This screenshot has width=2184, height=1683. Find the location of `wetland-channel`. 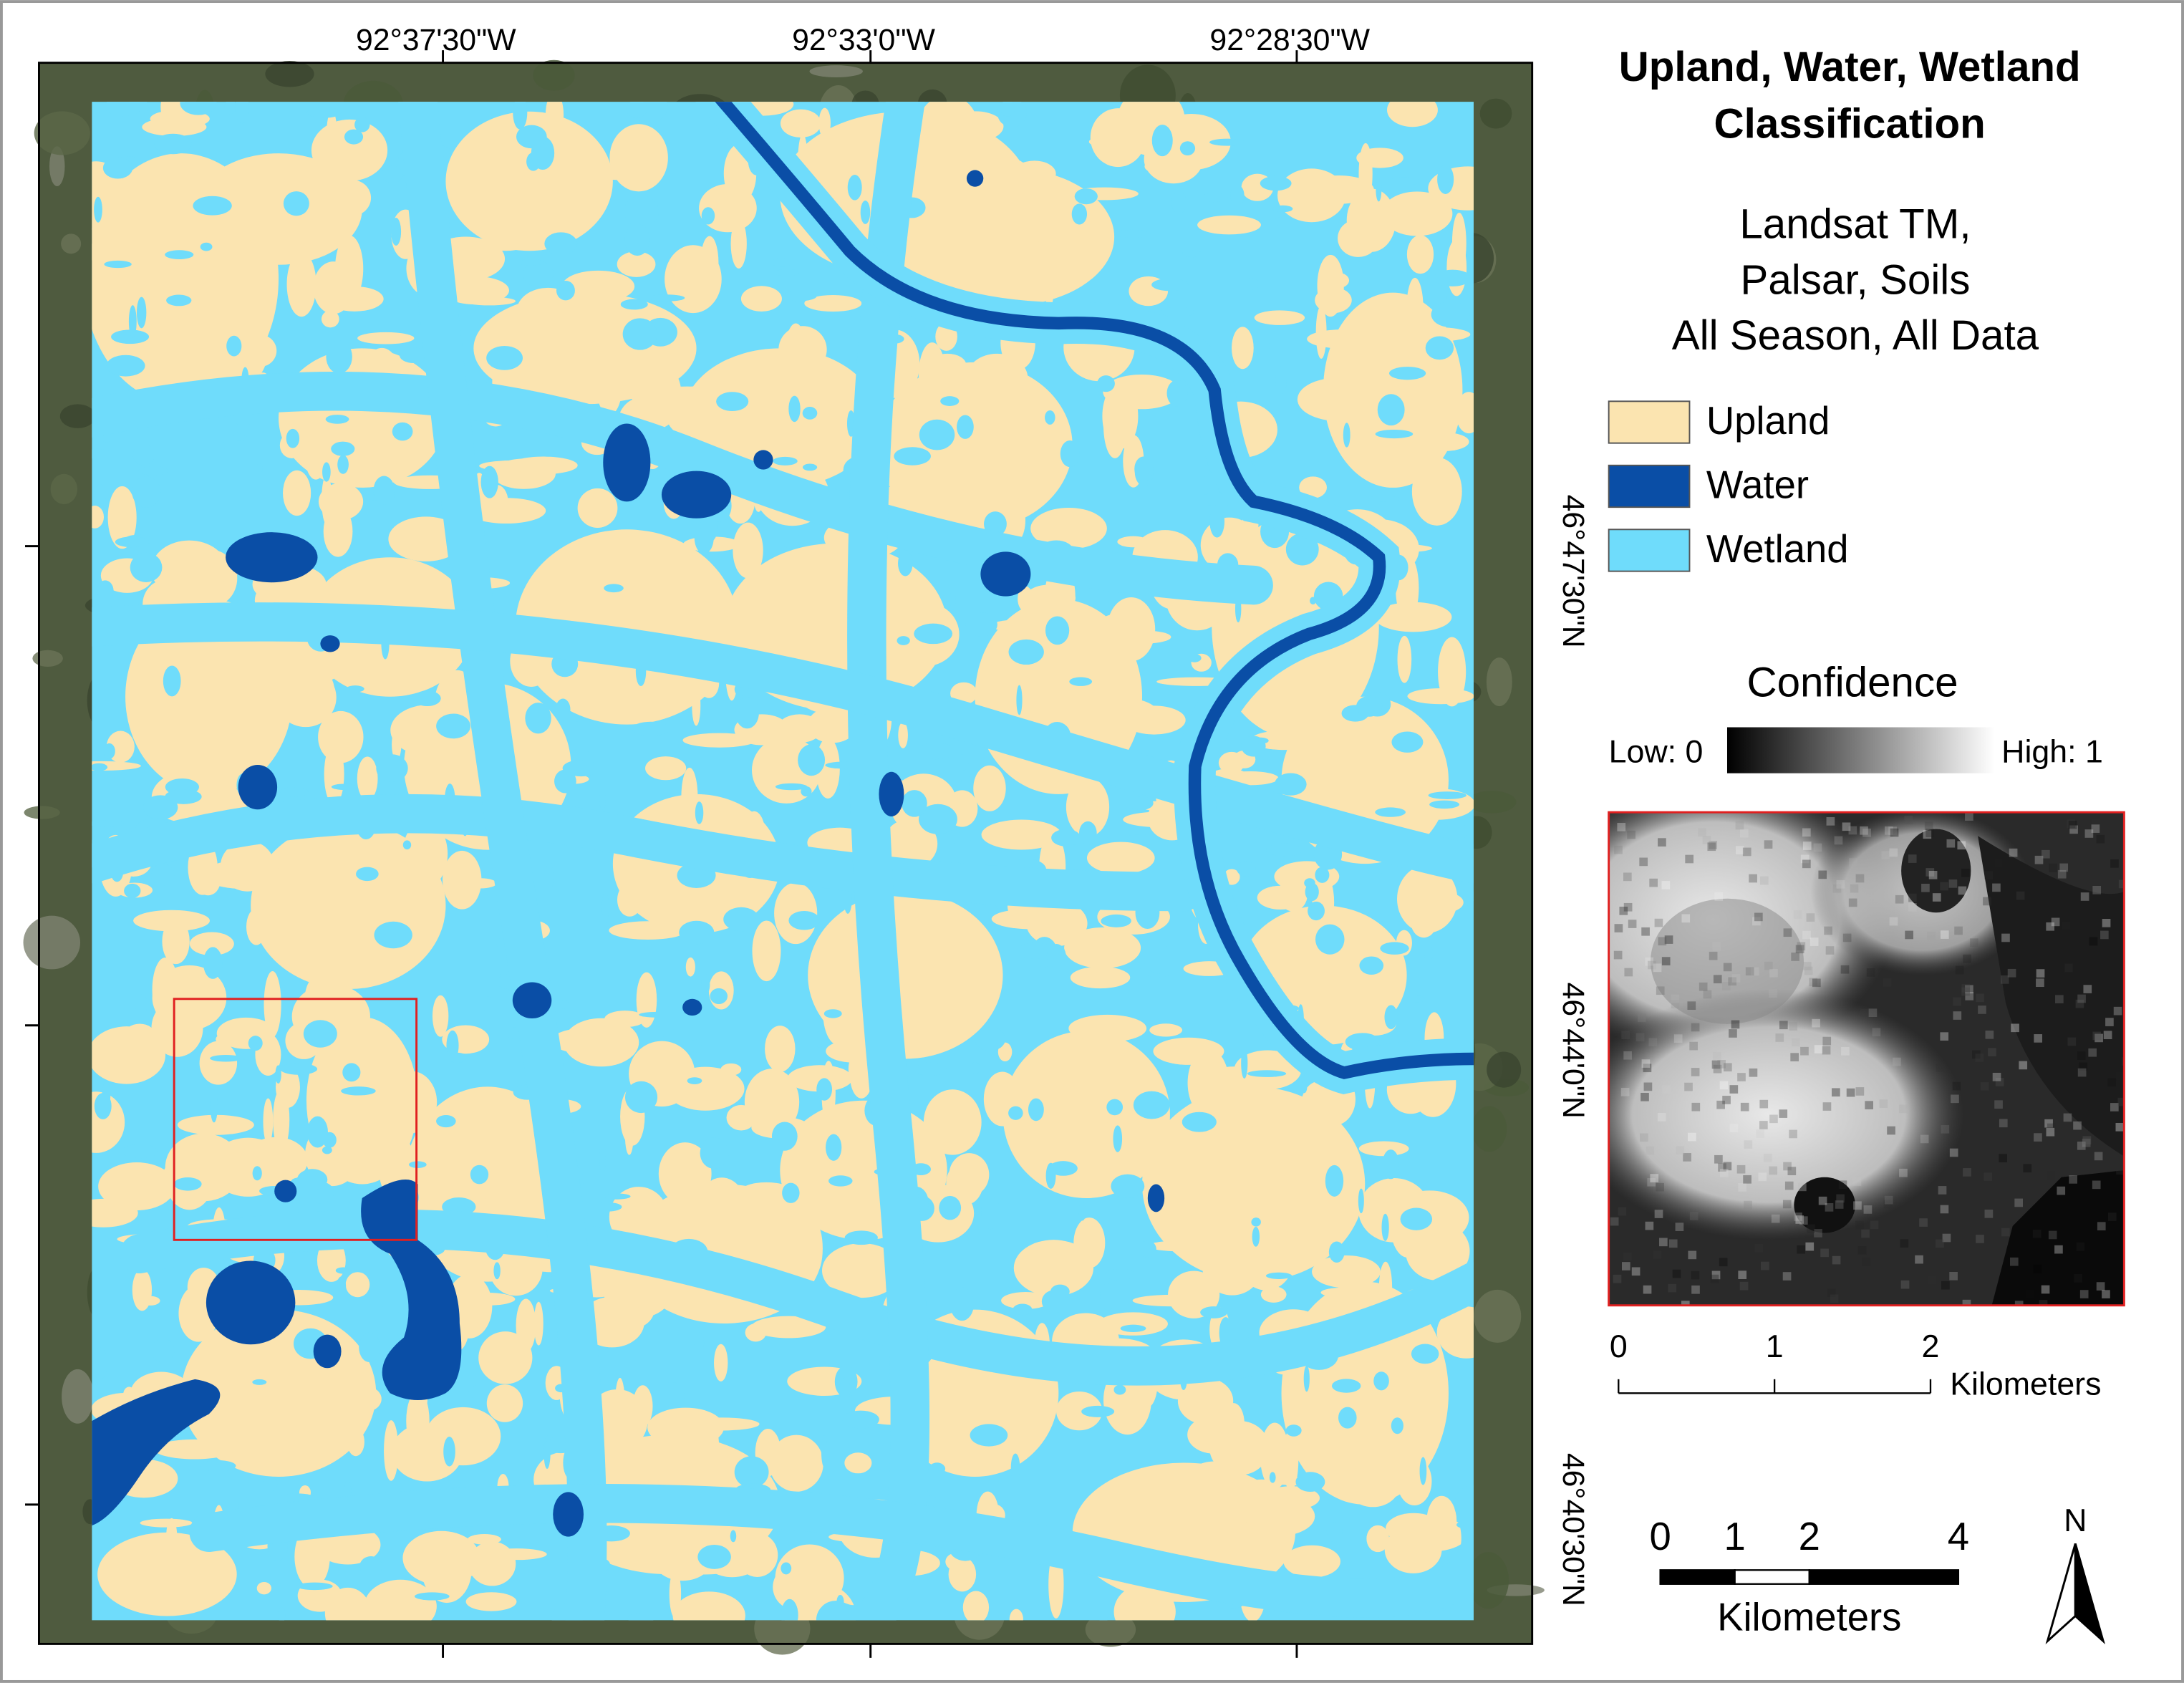

wetland-channel is located at coordinates (873, 861).